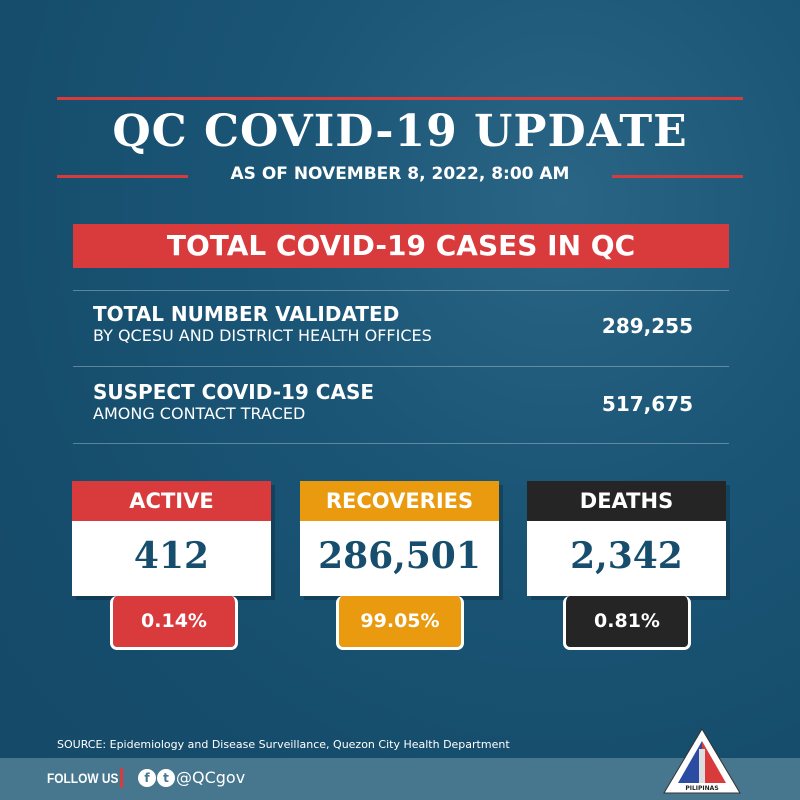 This screenshot has height=800, width=800. I want to click on deaths-percent: 0.81%, so click(627, 623).